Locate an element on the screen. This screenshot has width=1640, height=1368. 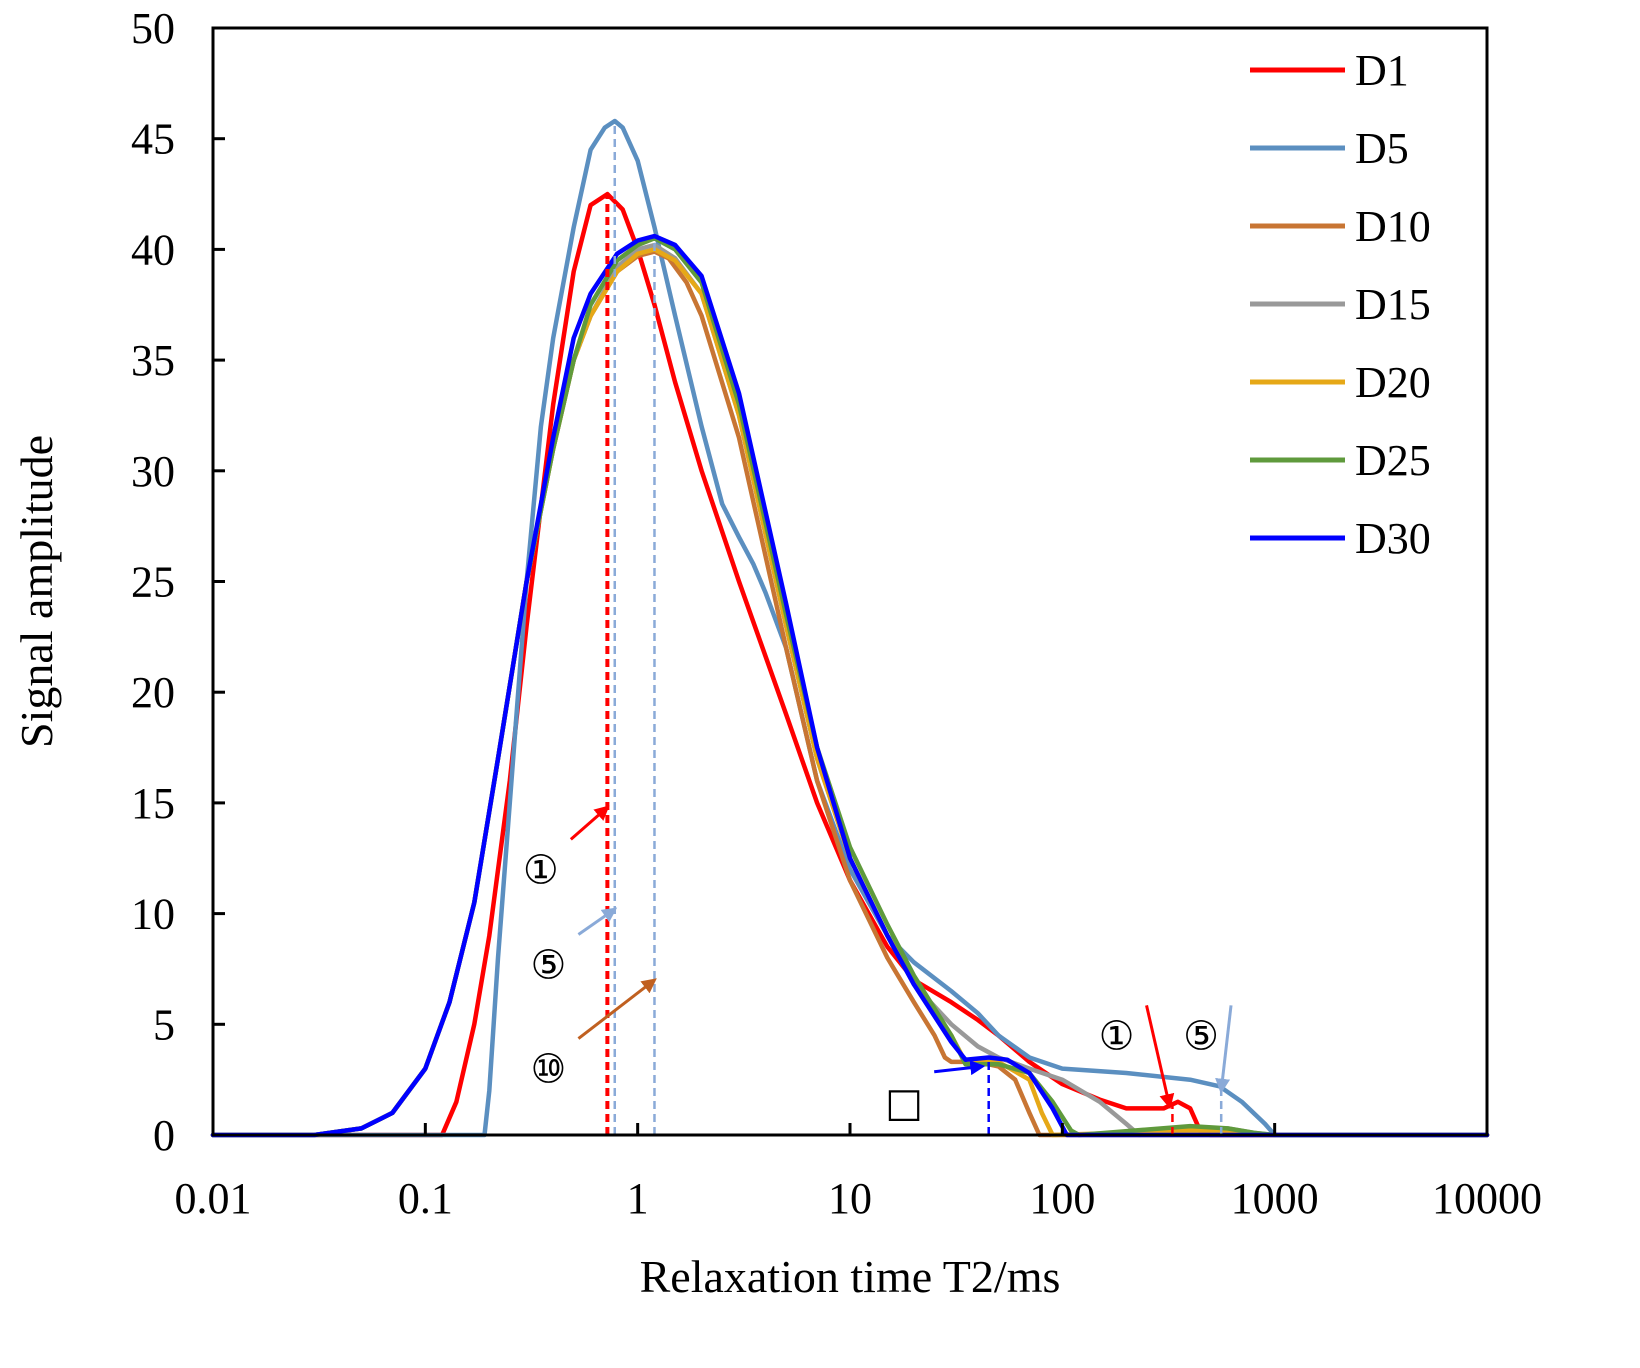
annotation-label: ⑩ is located at coordinates (549, 1070).